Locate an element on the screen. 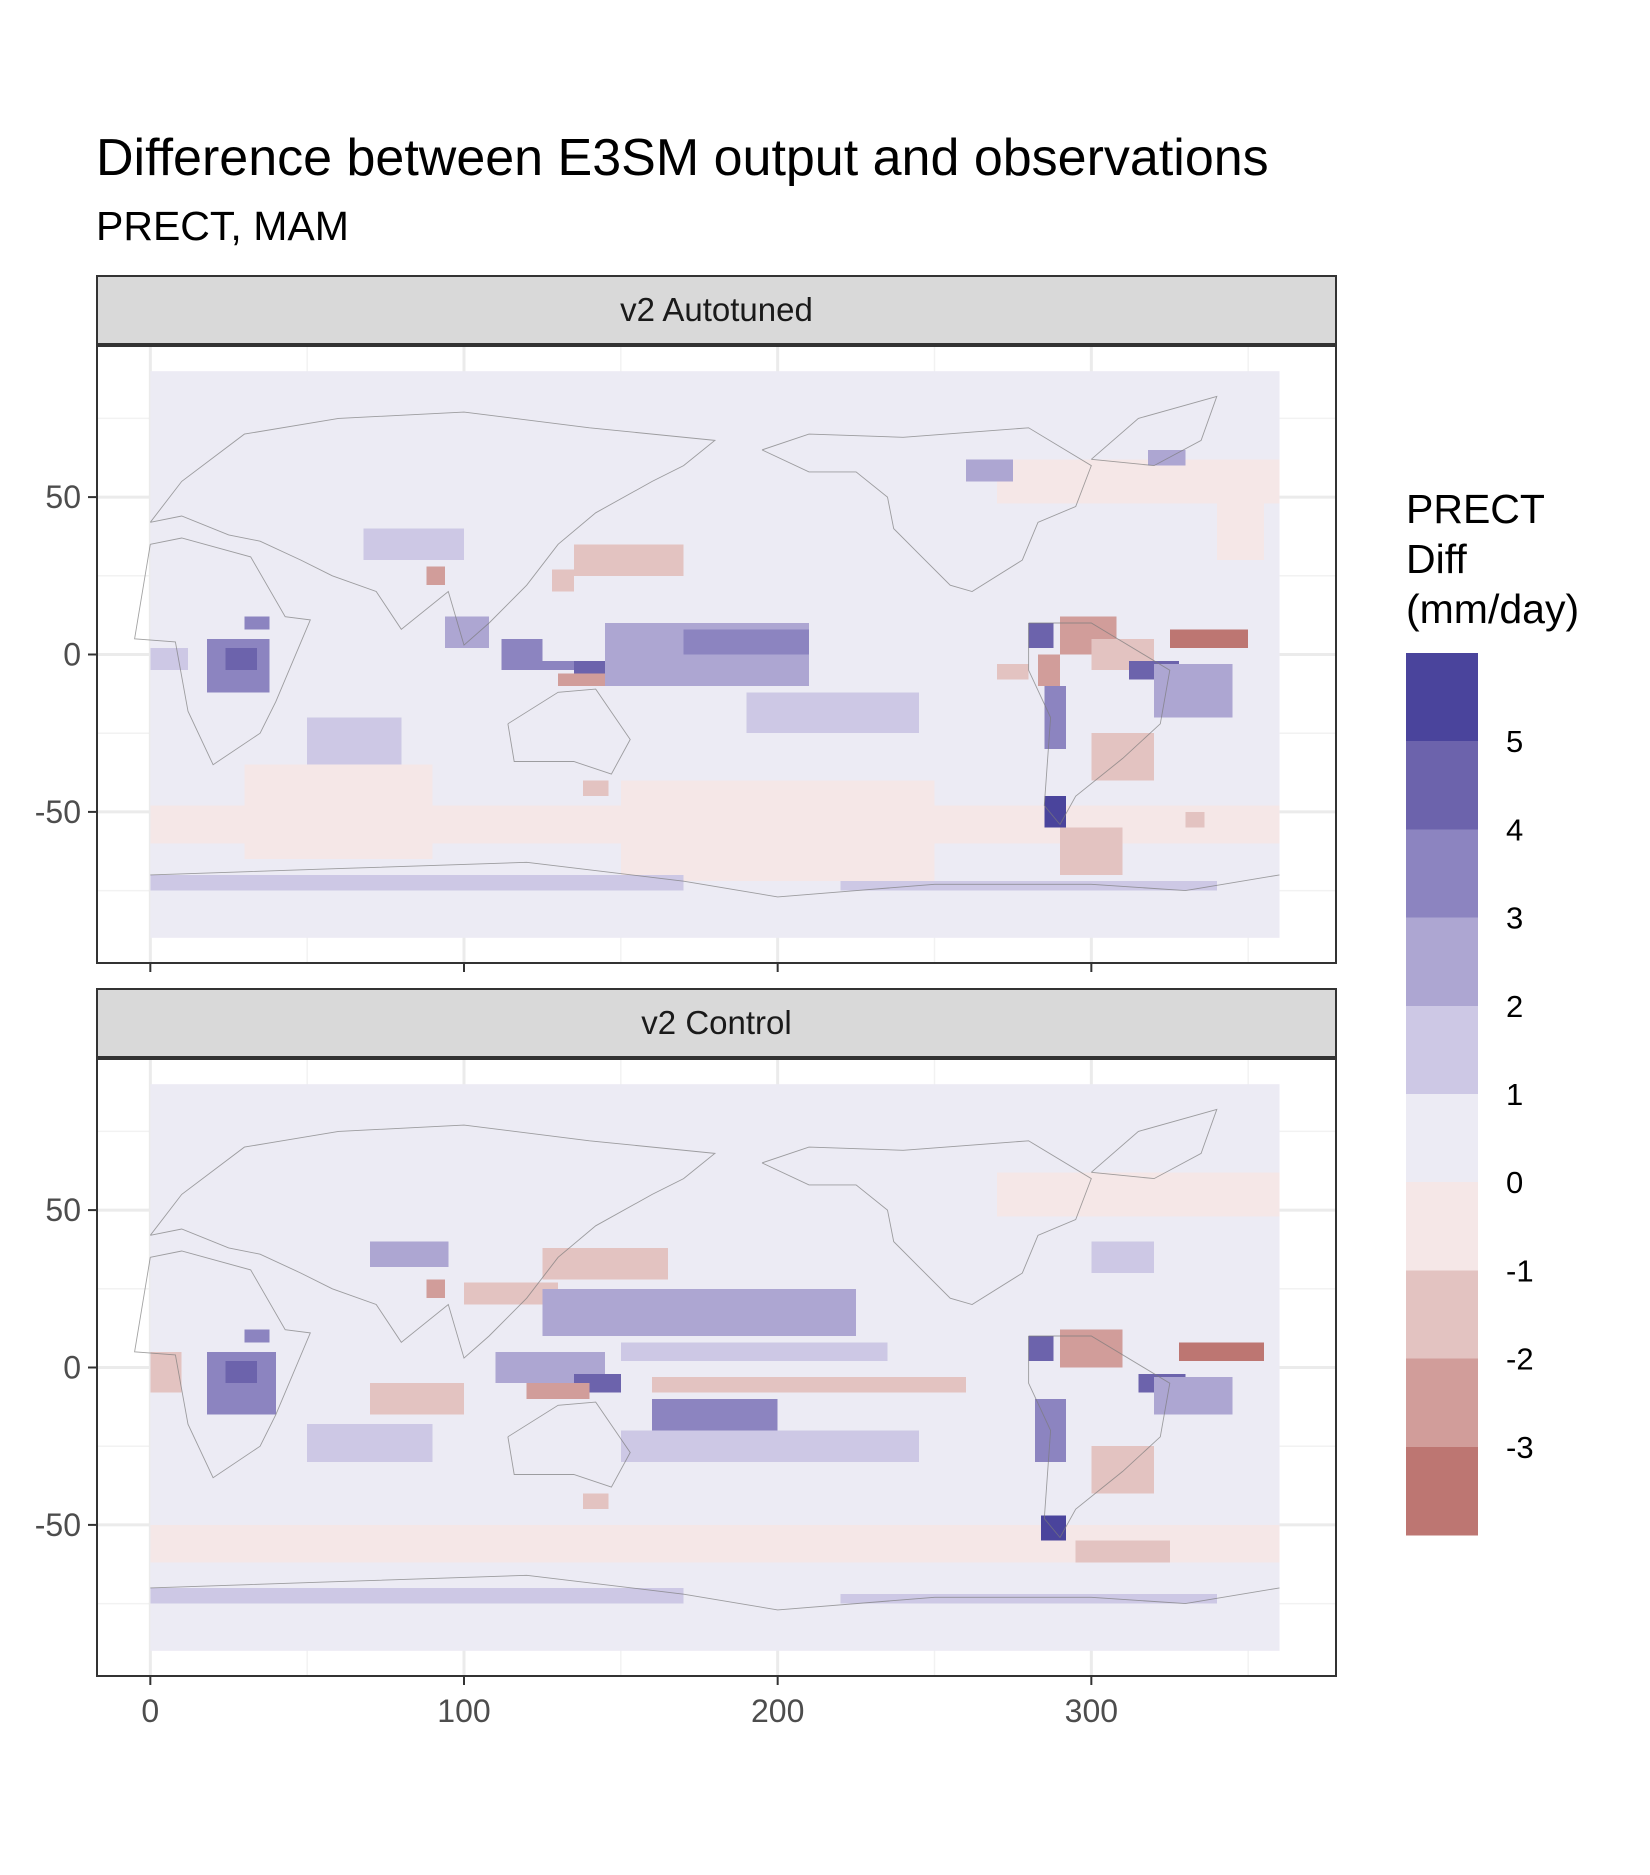 This screenshot has height=1875, width=1650. chart-subtitle: PRECT, MAM is located at coordinates (222, 226).